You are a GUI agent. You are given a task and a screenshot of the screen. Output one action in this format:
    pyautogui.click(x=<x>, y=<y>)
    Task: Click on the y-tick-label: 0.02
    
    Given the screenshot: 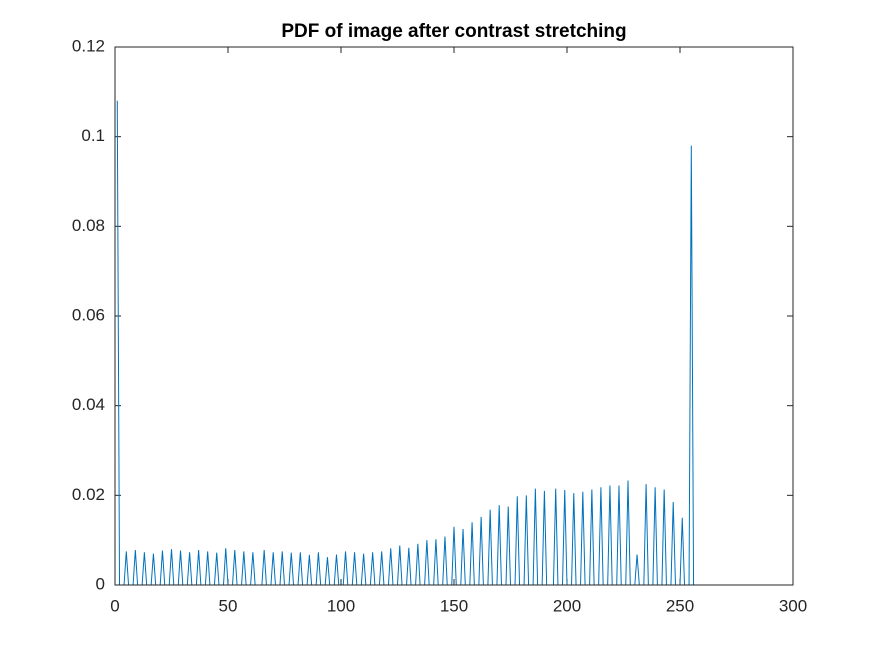 What is the action you would take?
    pyautogui.click(x=88, y=494)
    